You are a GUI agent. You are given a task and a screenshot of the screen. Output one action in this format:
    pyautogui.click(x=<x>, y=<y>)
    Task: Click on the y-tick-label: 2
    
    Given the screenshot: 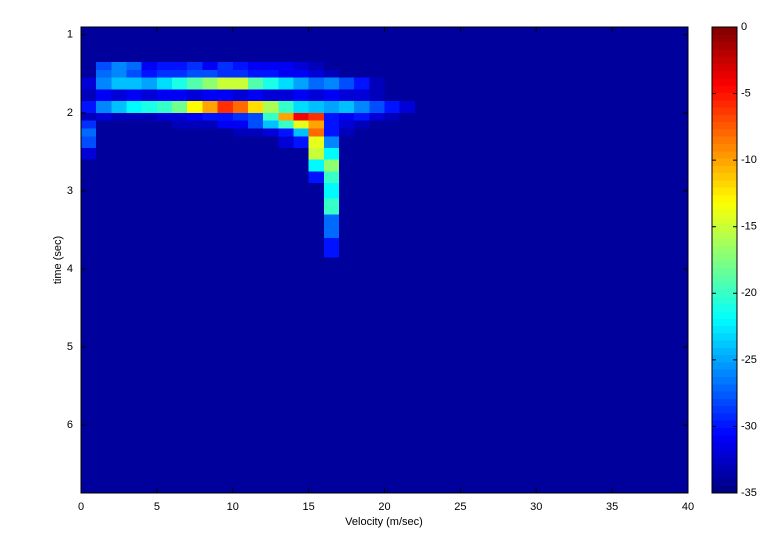 What is the action you would take?
    pyautogui.click(x=70, y=113)
    